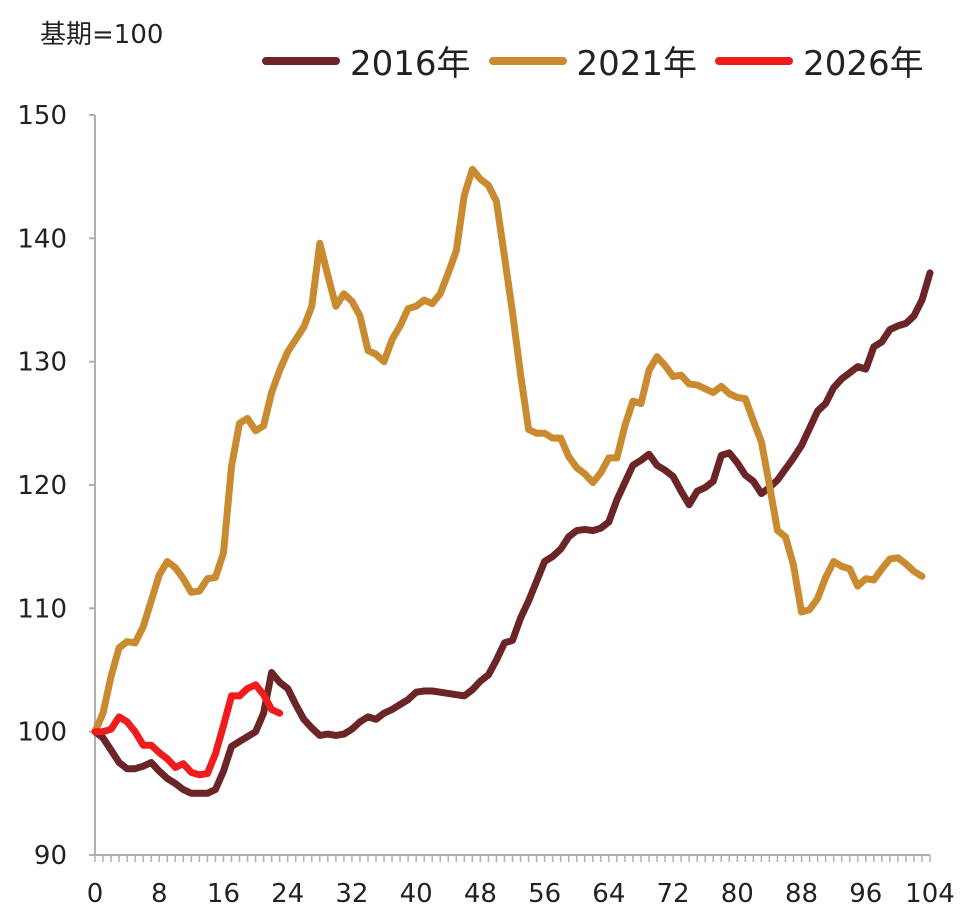 This screenshot has width=970, height=922. I want to click on x-tick-label: 40, so click(416, 894).